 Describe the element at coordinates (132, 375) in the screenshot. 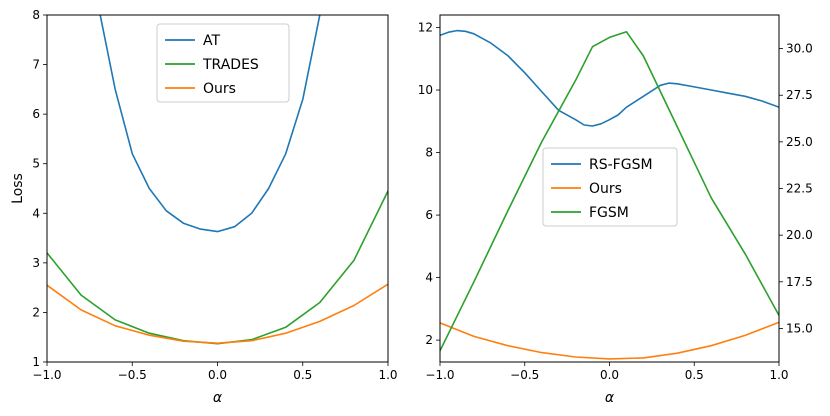

I see `left-x-tick-label: −0.5` at that location.